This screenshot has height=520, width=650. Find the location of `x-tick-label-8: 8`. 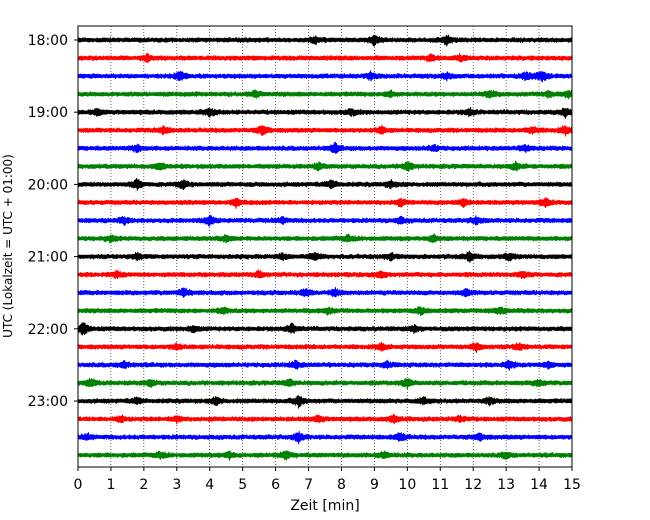

x-tick-label-8: 8 is located at coordinates (341, 485).